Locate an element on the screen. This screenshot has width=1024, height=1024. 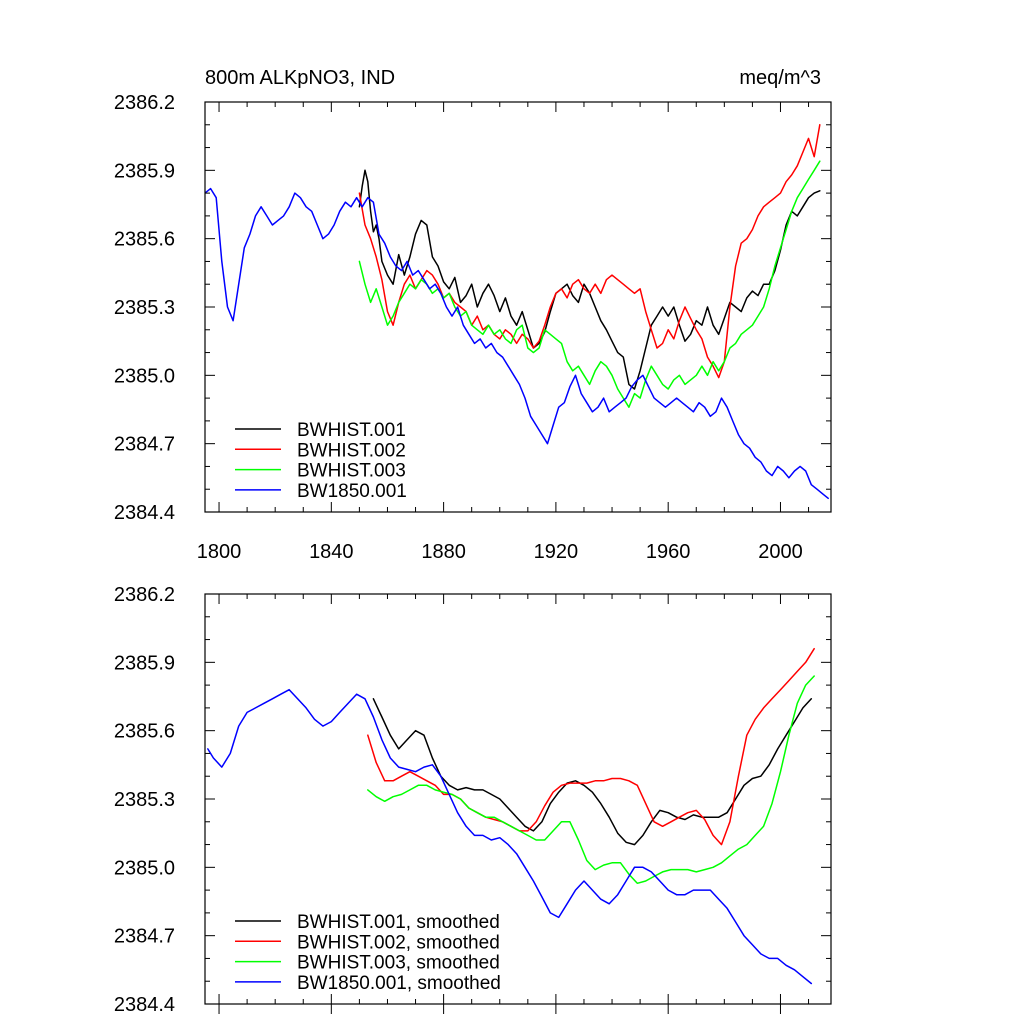
legend-label: BW1850.001 is located at coordinates (352, 491).